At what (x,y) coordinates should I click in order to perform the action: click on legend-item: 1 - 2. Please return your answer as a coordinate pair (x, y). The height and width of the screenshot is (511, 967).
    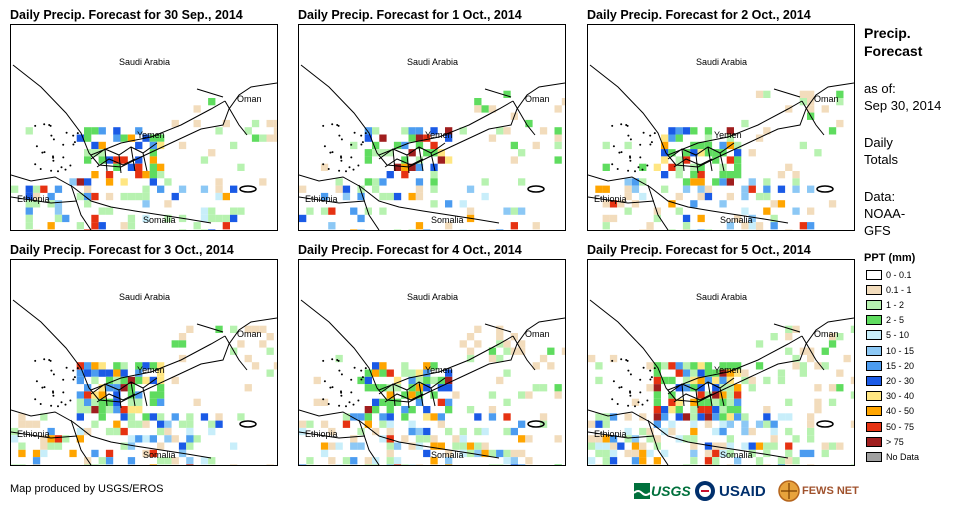
    Looking at the image, I should click on (885, 304).